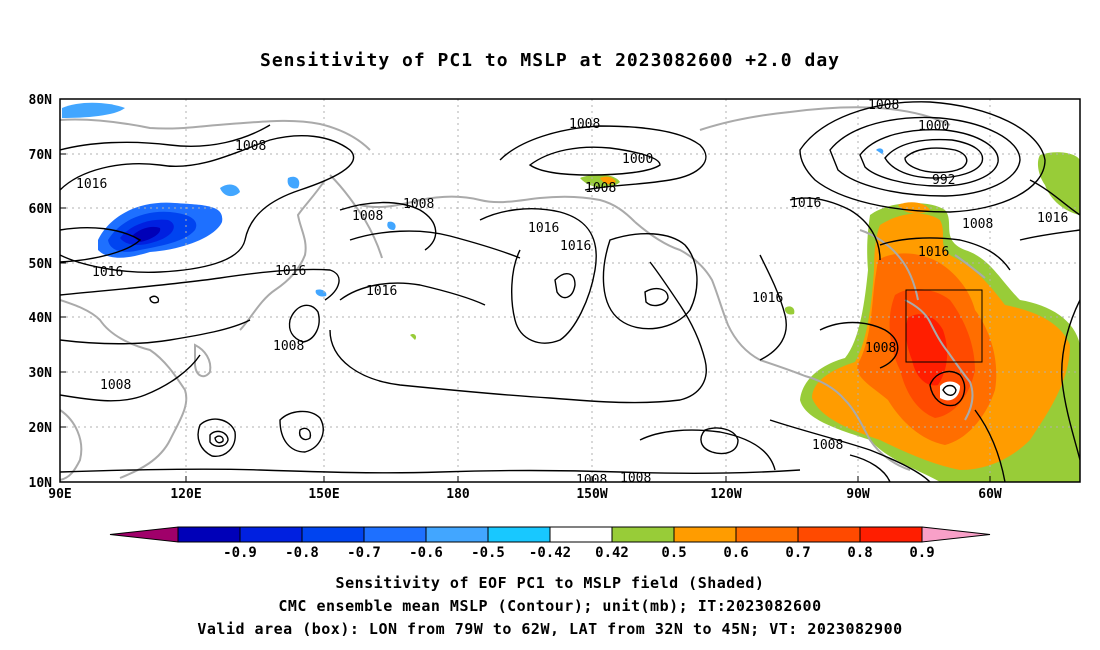 This screenshot has height=650, width=1100. I want to click on colorbar-label: 0.8, so click(859, 553).